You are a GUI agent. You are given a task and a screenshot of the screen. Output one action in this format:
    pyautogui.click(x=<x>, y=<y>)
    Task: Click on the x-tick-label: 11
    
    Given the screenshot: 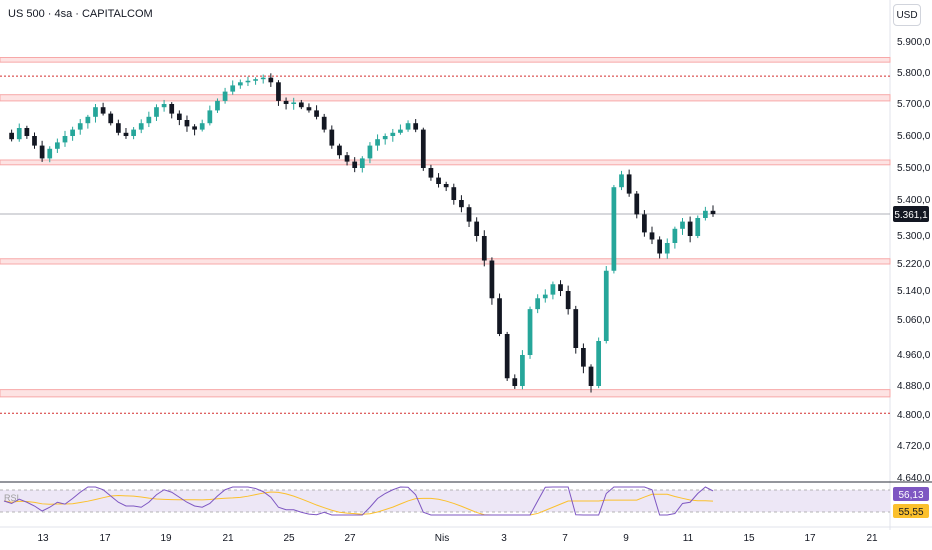 What is the action you would take?
    pyautogui.click(x=688, y=538)
    